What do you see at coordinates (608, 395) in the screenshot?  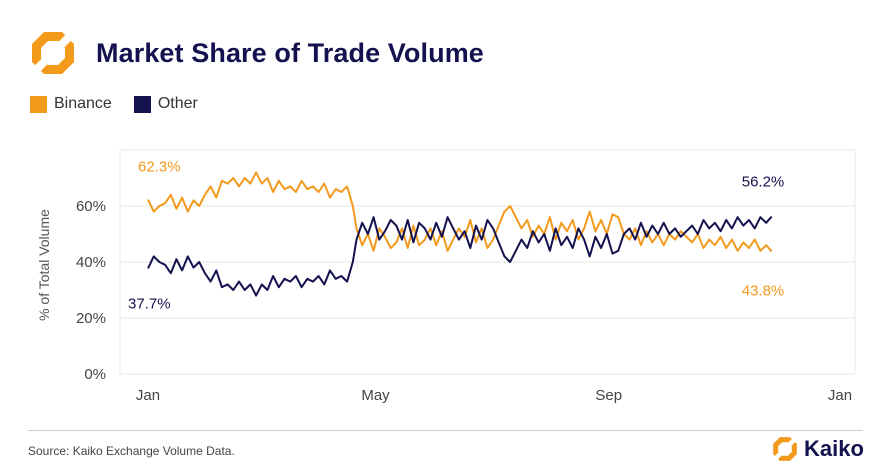 I see `x-tick-label: Sep` at bounding box center [608, 395].